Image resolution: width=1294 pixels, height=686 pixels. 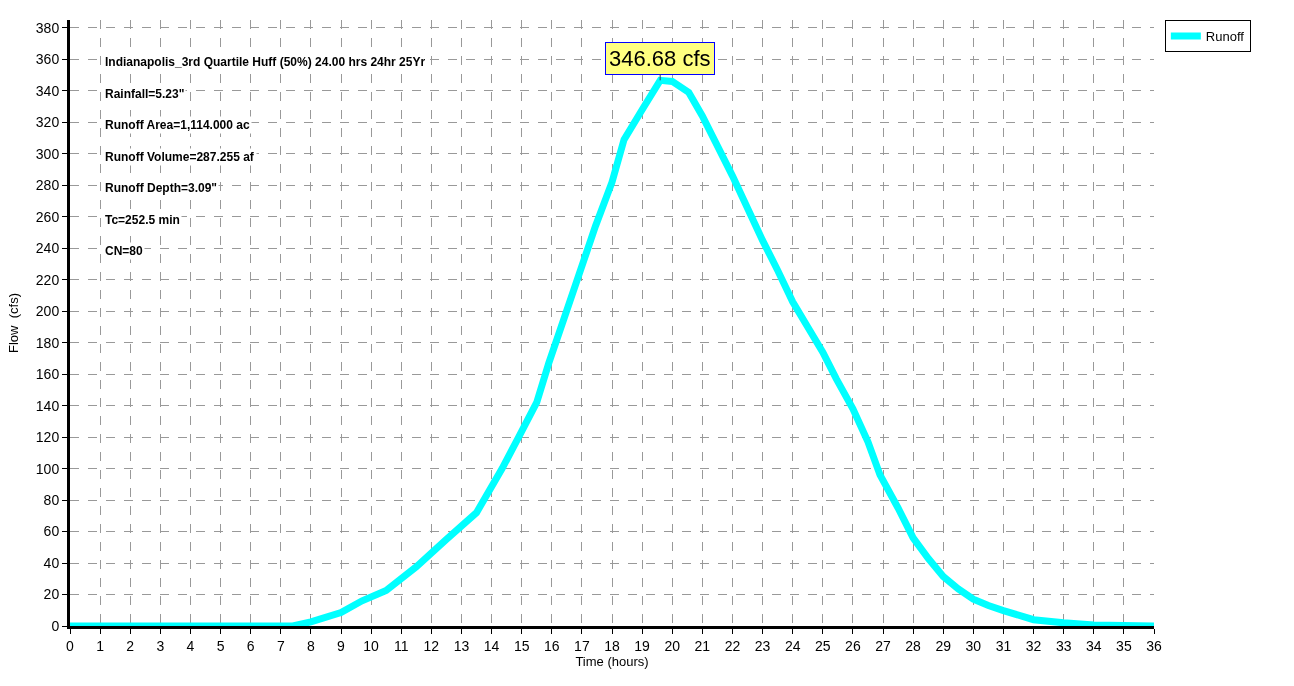 What do you see at coordinates (660, 58) in the screenshot?
I see `annotation: 346.68 cfs` at bounding box center [660, 58].